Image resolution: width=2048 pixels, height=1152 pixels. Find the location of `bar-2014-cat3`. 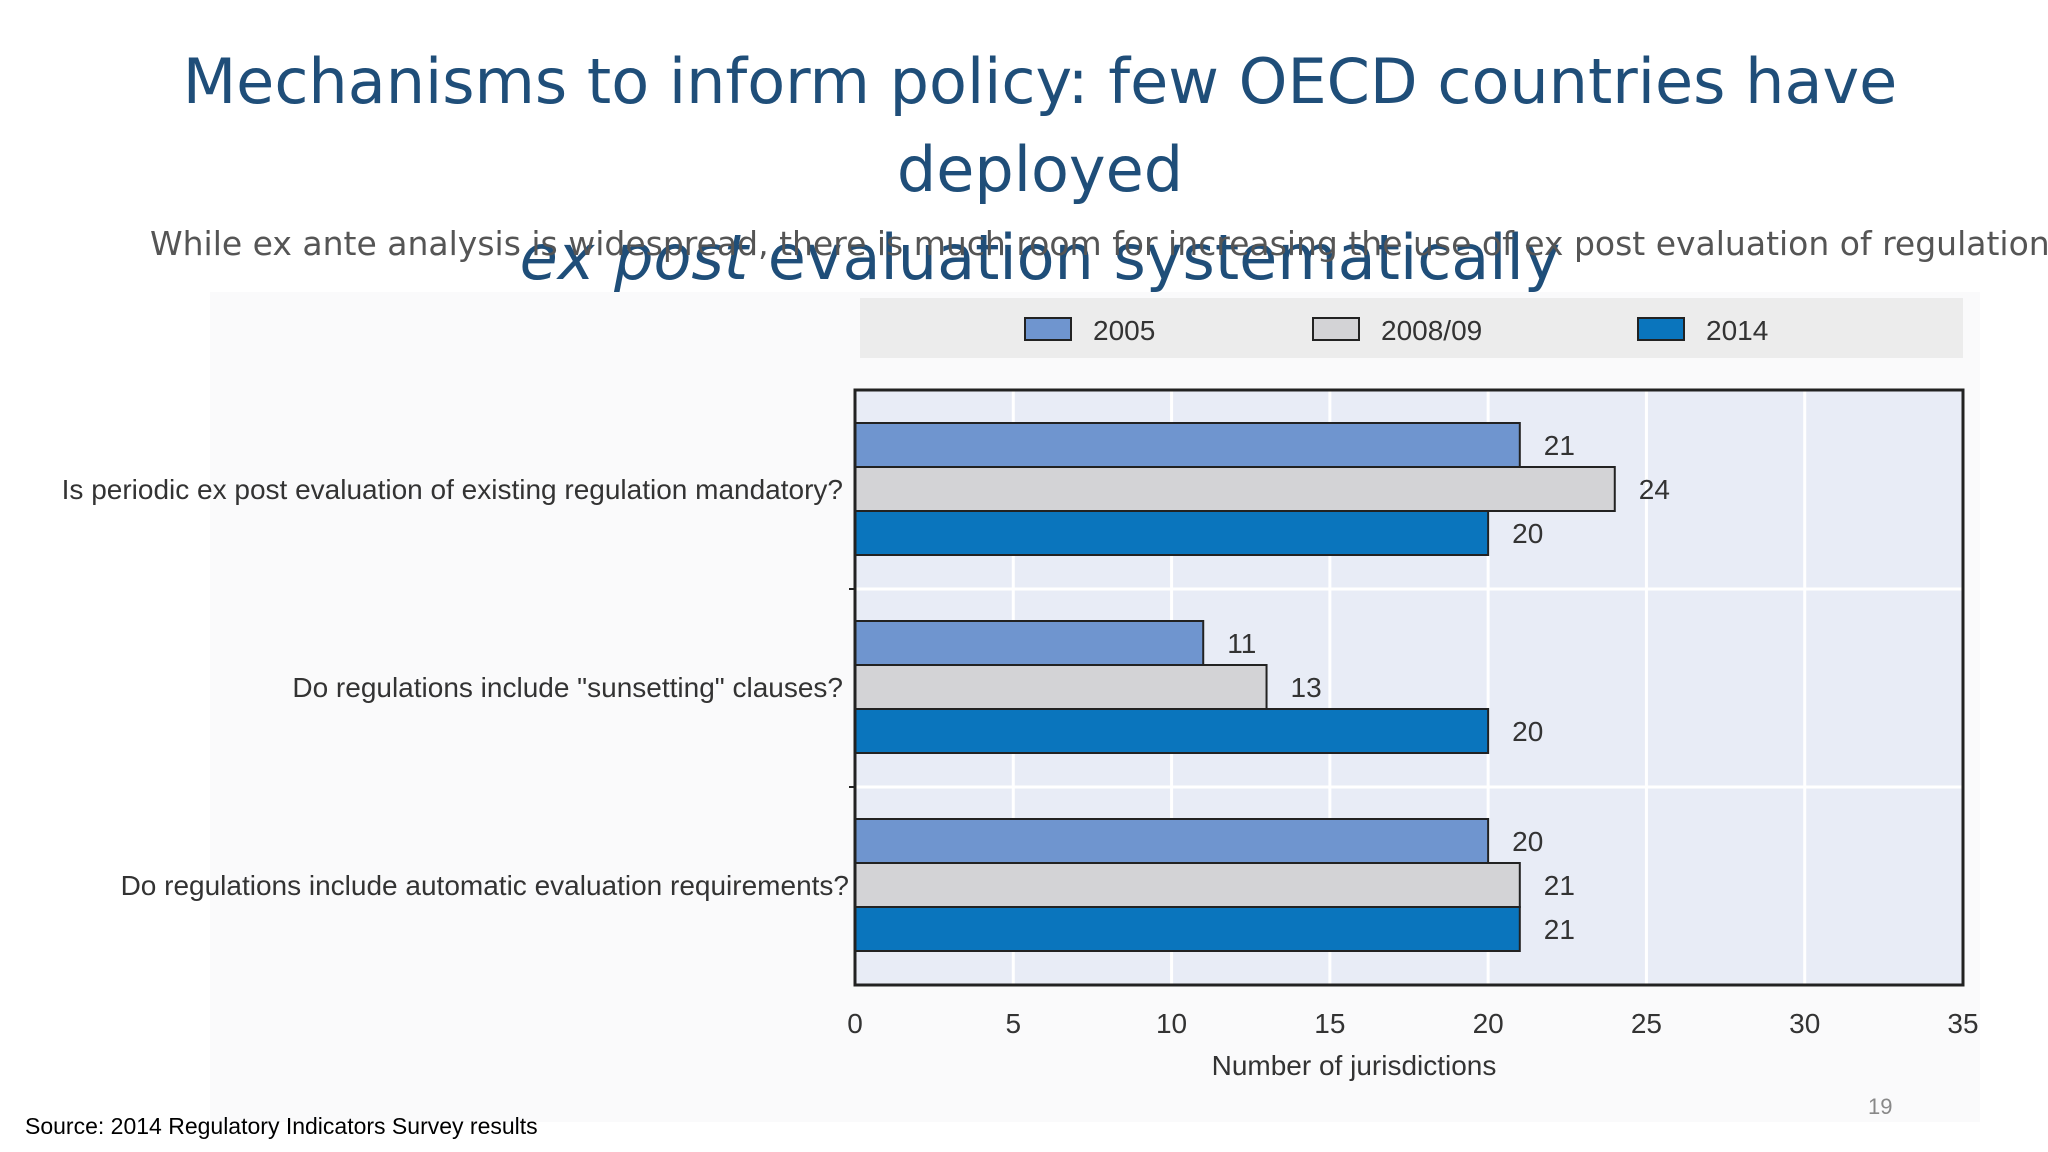

bar-2014-cat3 is located at coordinates (1187, 929).